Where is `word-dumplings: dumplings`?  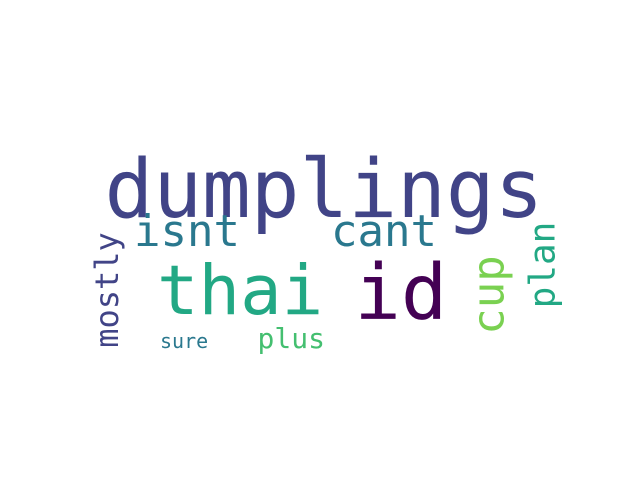 word-dumplings: dumplings is located at coordinates (324, 189).